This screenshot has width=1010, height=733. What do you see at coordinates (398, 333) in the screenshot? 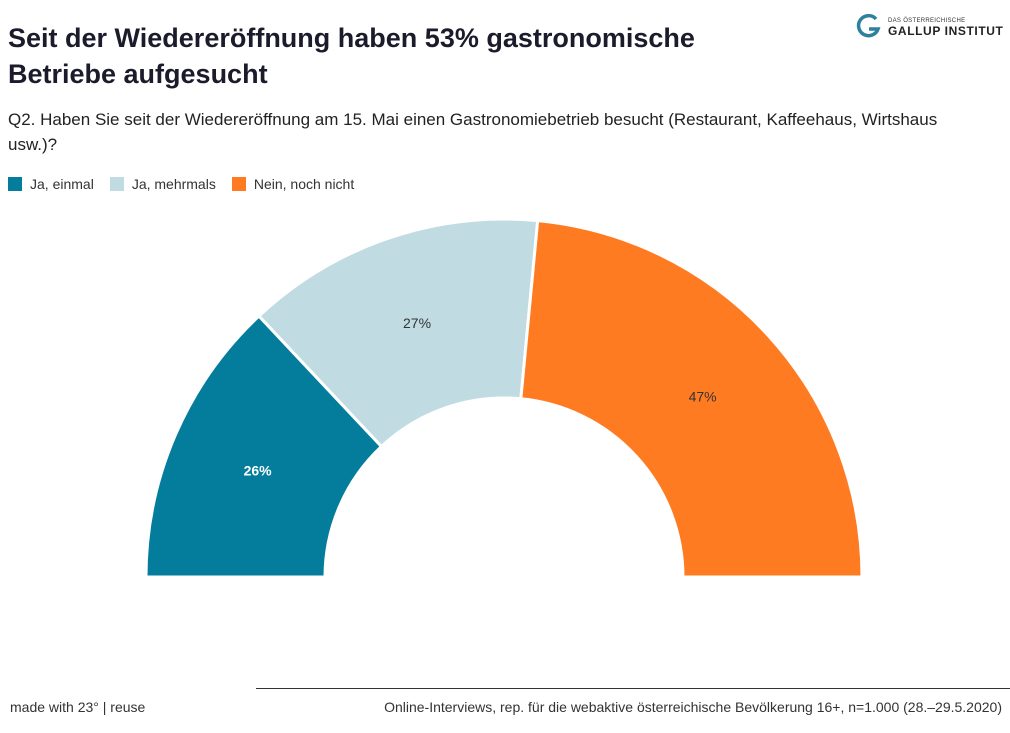
I see `donut-slice-ja-mehrmals` at bounding box center [398, 333].